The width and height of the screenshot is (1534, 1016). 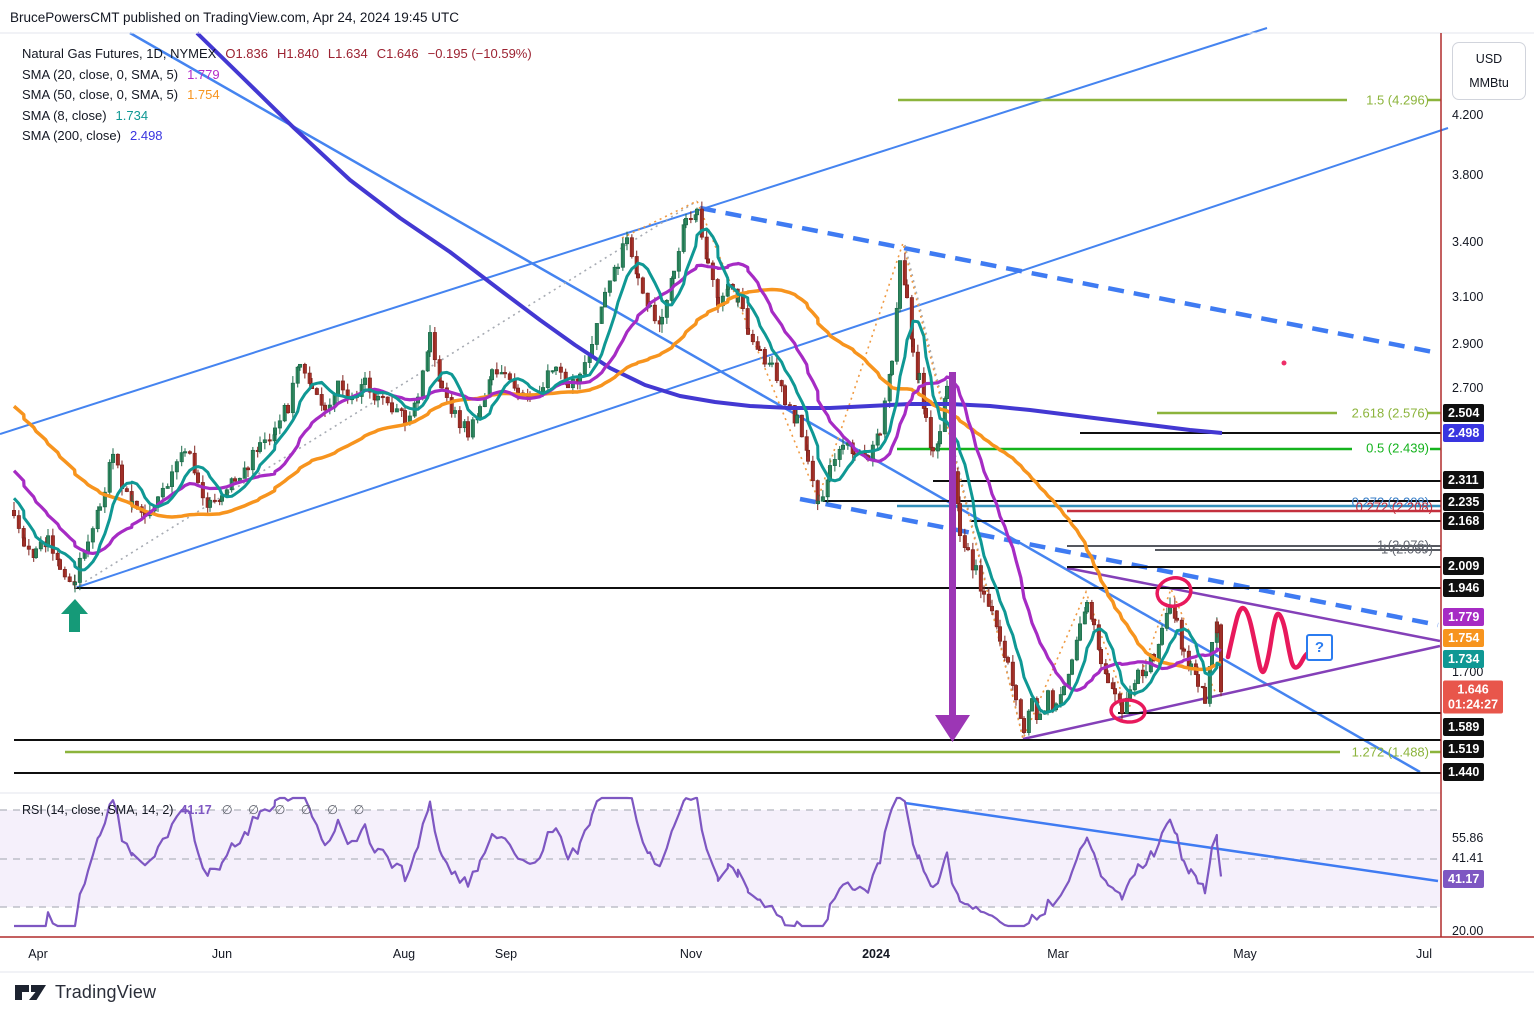 I want to click on price-badge: 2.504, so click(x=1464, y=413).